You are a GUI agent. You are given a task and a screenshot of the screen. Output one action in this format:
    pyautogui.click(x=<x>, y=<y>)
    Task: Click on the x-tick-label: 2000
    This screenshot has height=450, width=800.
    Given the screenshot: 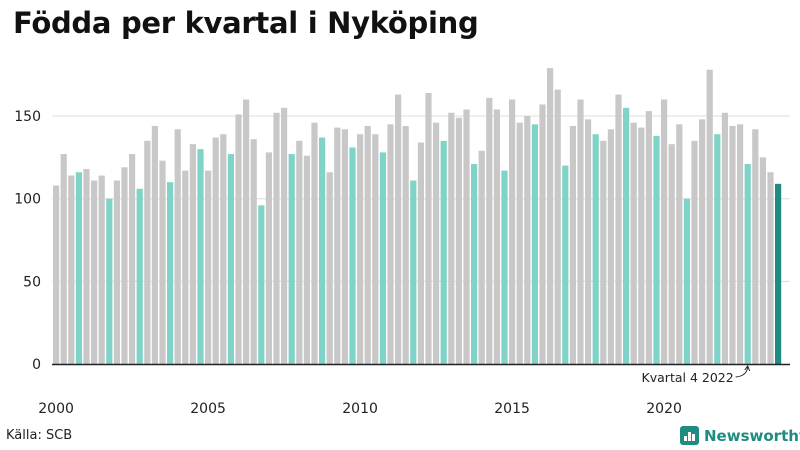 What is the action you would take?
    pyautogui.click(x=56, y=409)
    